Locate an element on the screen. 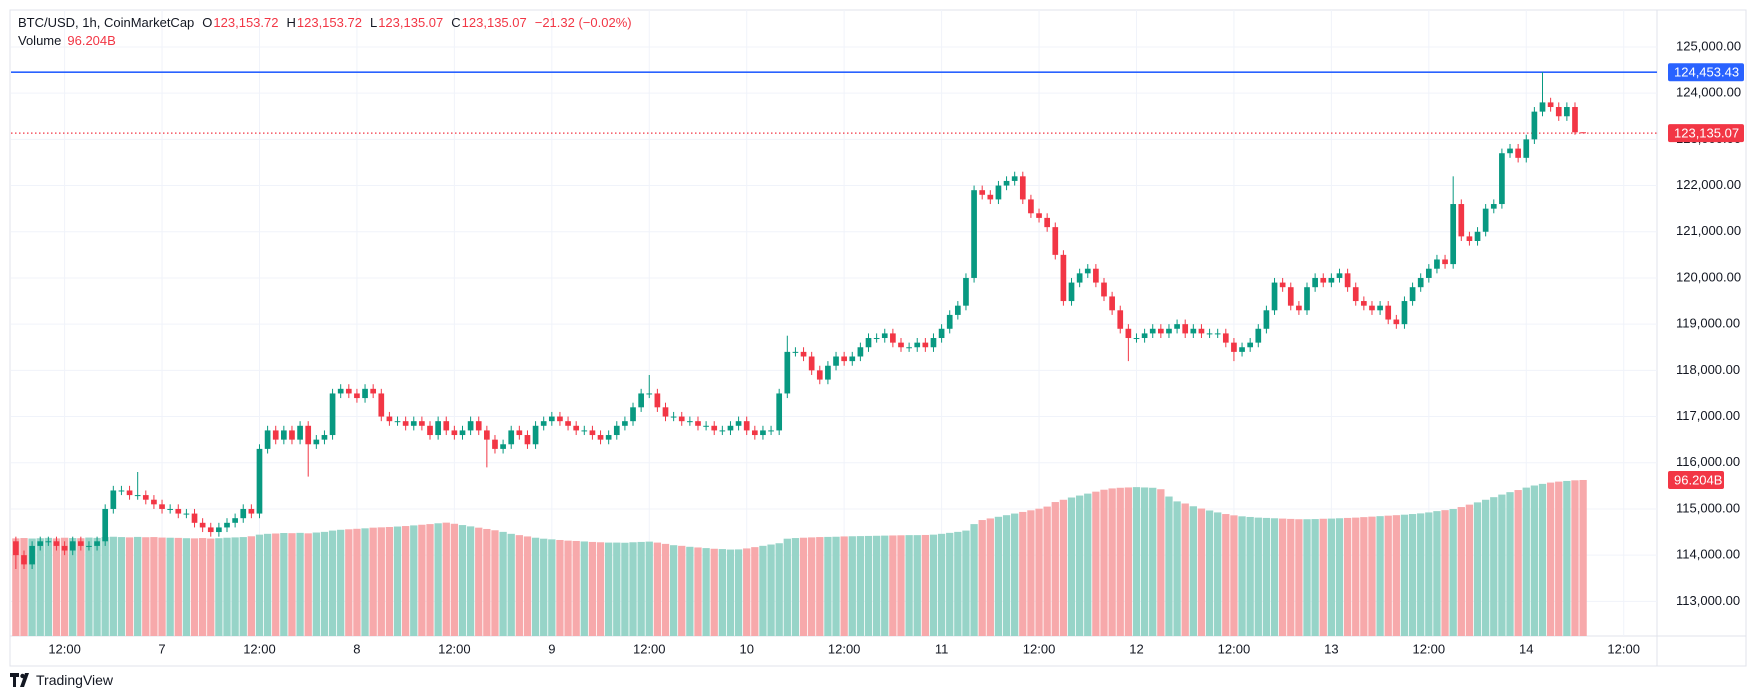  branding: TradingView is located at coordinates (61, 680).